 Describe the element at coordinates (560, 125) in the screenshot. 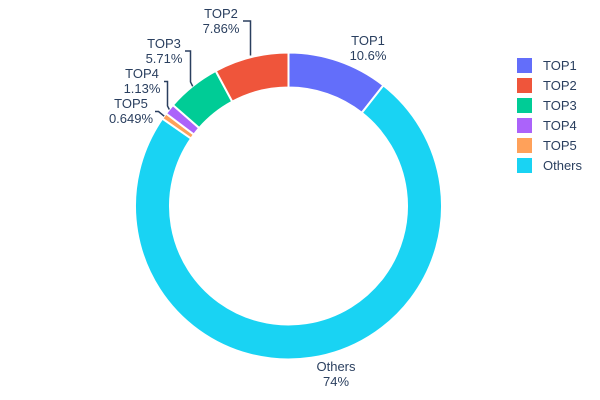

I see `legend-label-top4: TOP4` at that location.